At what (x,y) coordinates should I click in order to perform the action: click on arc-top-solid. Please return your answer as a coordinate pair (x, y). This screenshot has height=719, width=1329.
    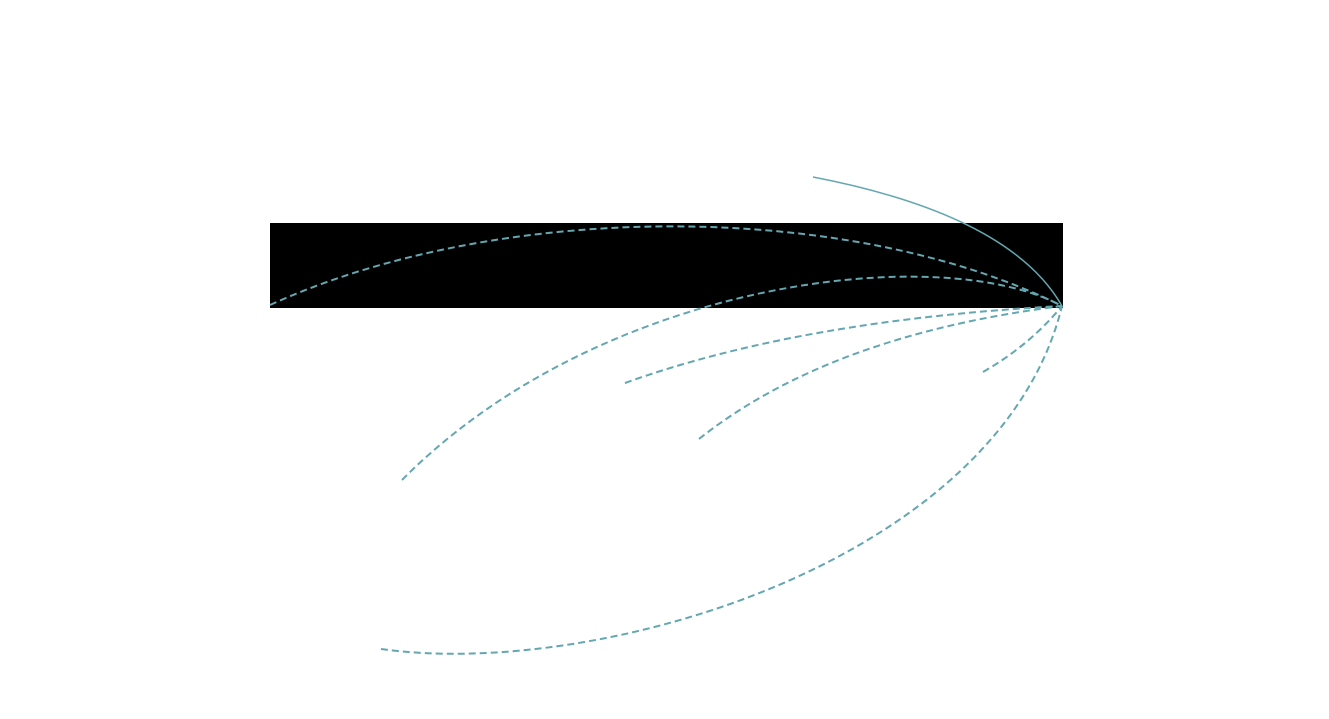
    Looking at the image, I should click on (937, 241).